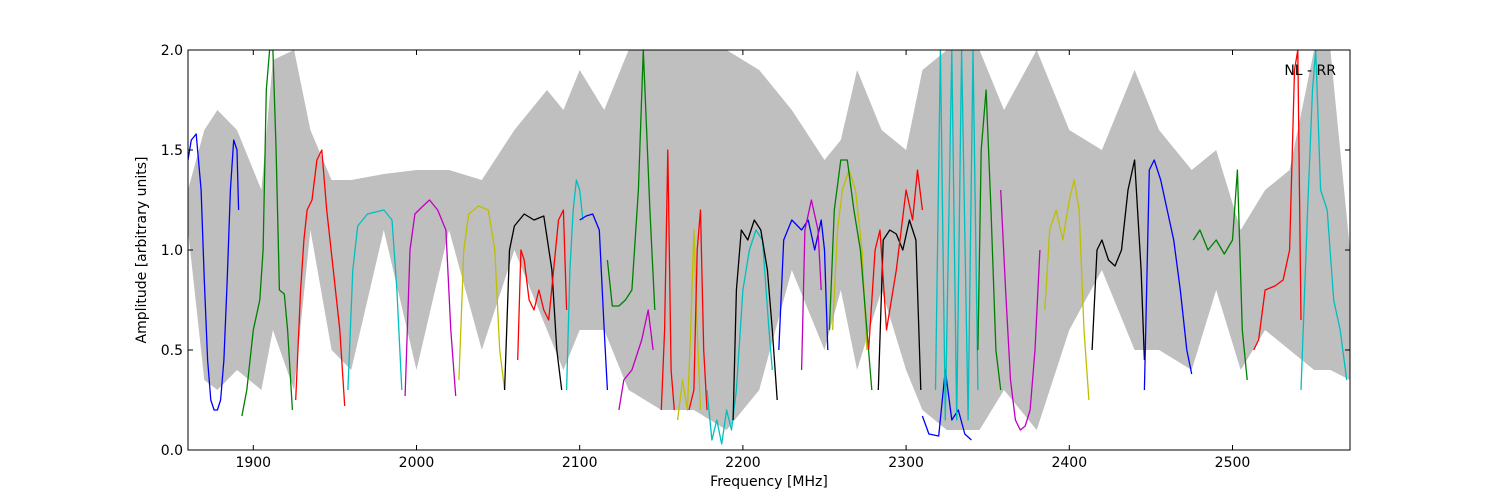  Describe the element at coordinates (172, 451) in the screenshot. I see `y-tick-label: 0.0` at that location.